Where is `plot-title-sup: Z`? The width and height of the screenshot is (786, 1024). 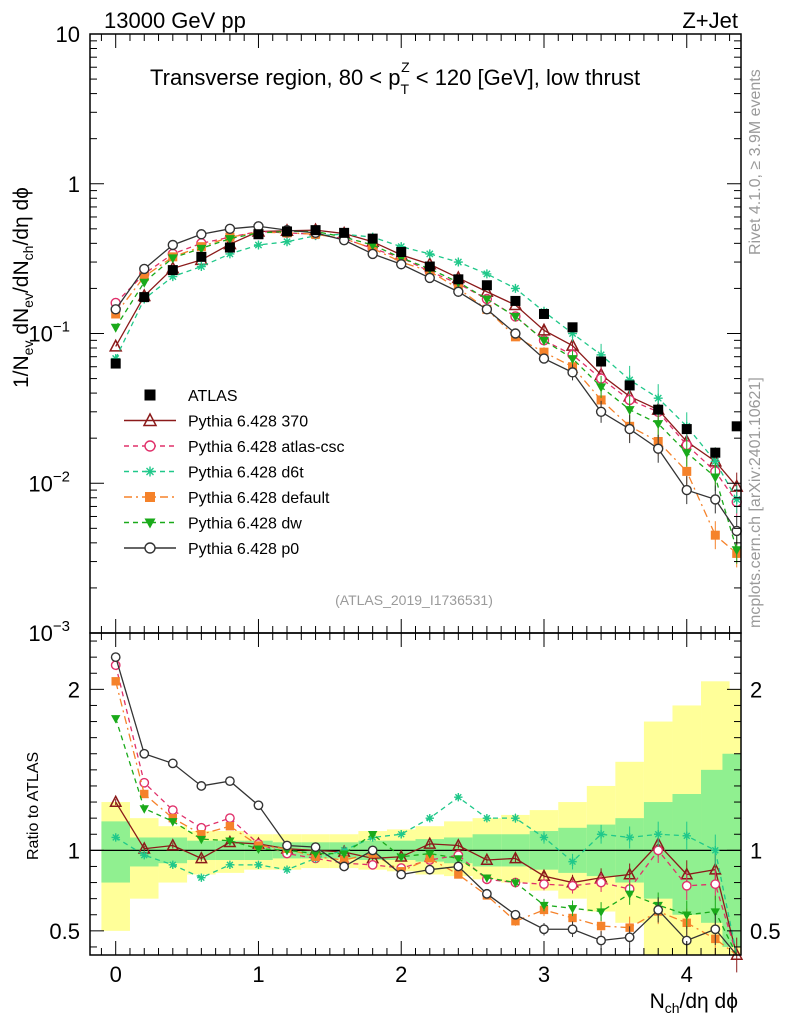
plot-title-sup: Z is located at coordinates (405, 67).